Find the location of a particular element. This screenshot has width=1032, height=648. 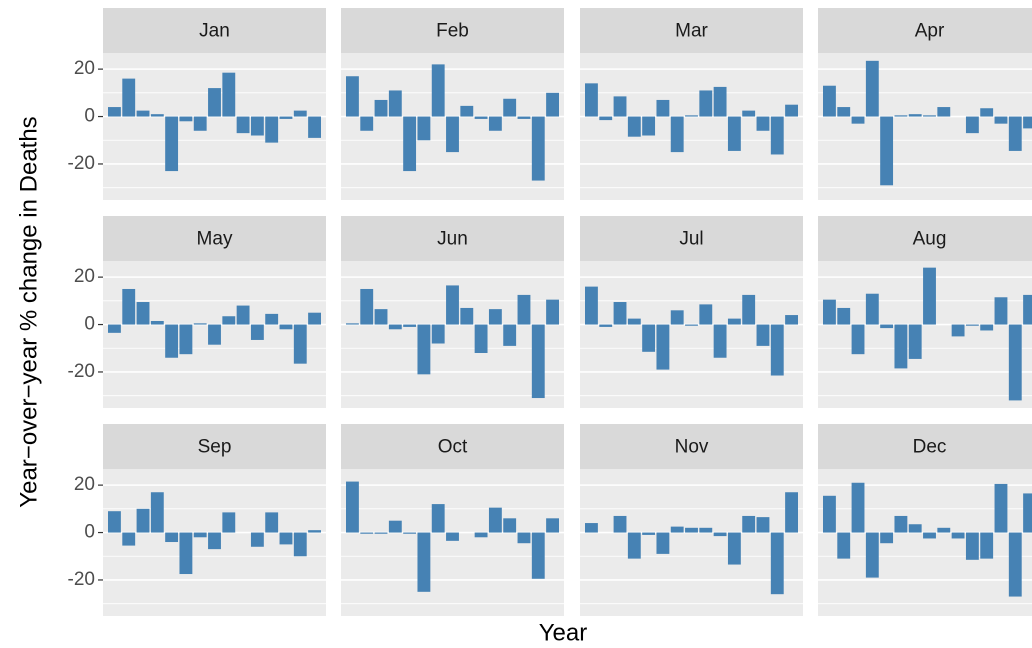

facet-panel: Jun is located at coordinates (452, 312).